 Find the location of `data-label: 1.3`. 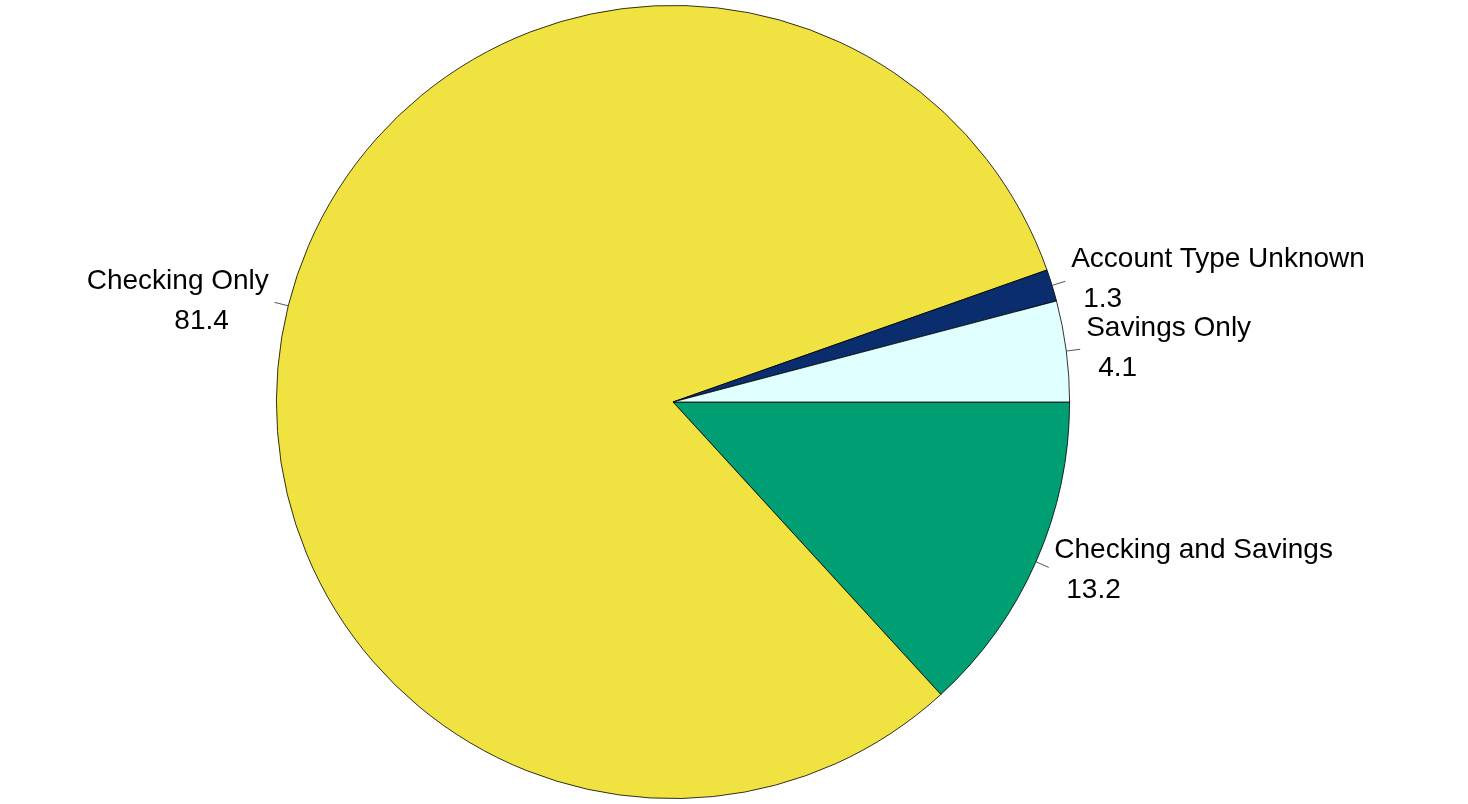

data-label: 1.3 is located at coordinates (1103, 298).